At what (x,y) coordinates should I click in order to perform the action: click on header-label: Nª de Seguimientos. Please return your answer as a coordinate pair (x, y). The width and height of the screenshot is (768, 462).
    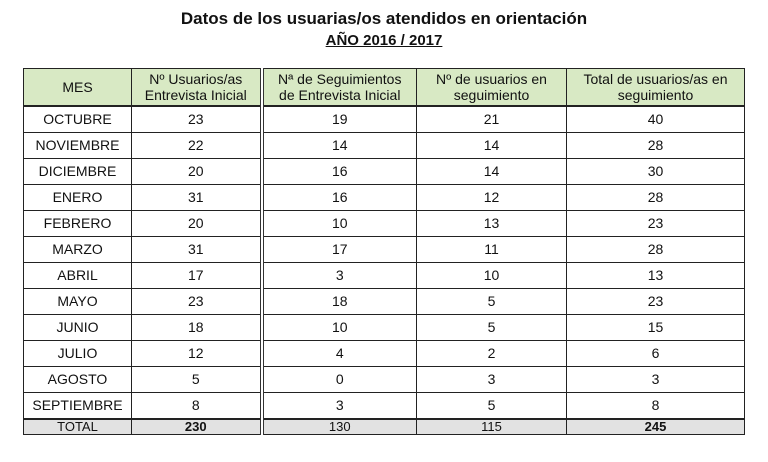
    Looking at the image, I should click on (340, 79).